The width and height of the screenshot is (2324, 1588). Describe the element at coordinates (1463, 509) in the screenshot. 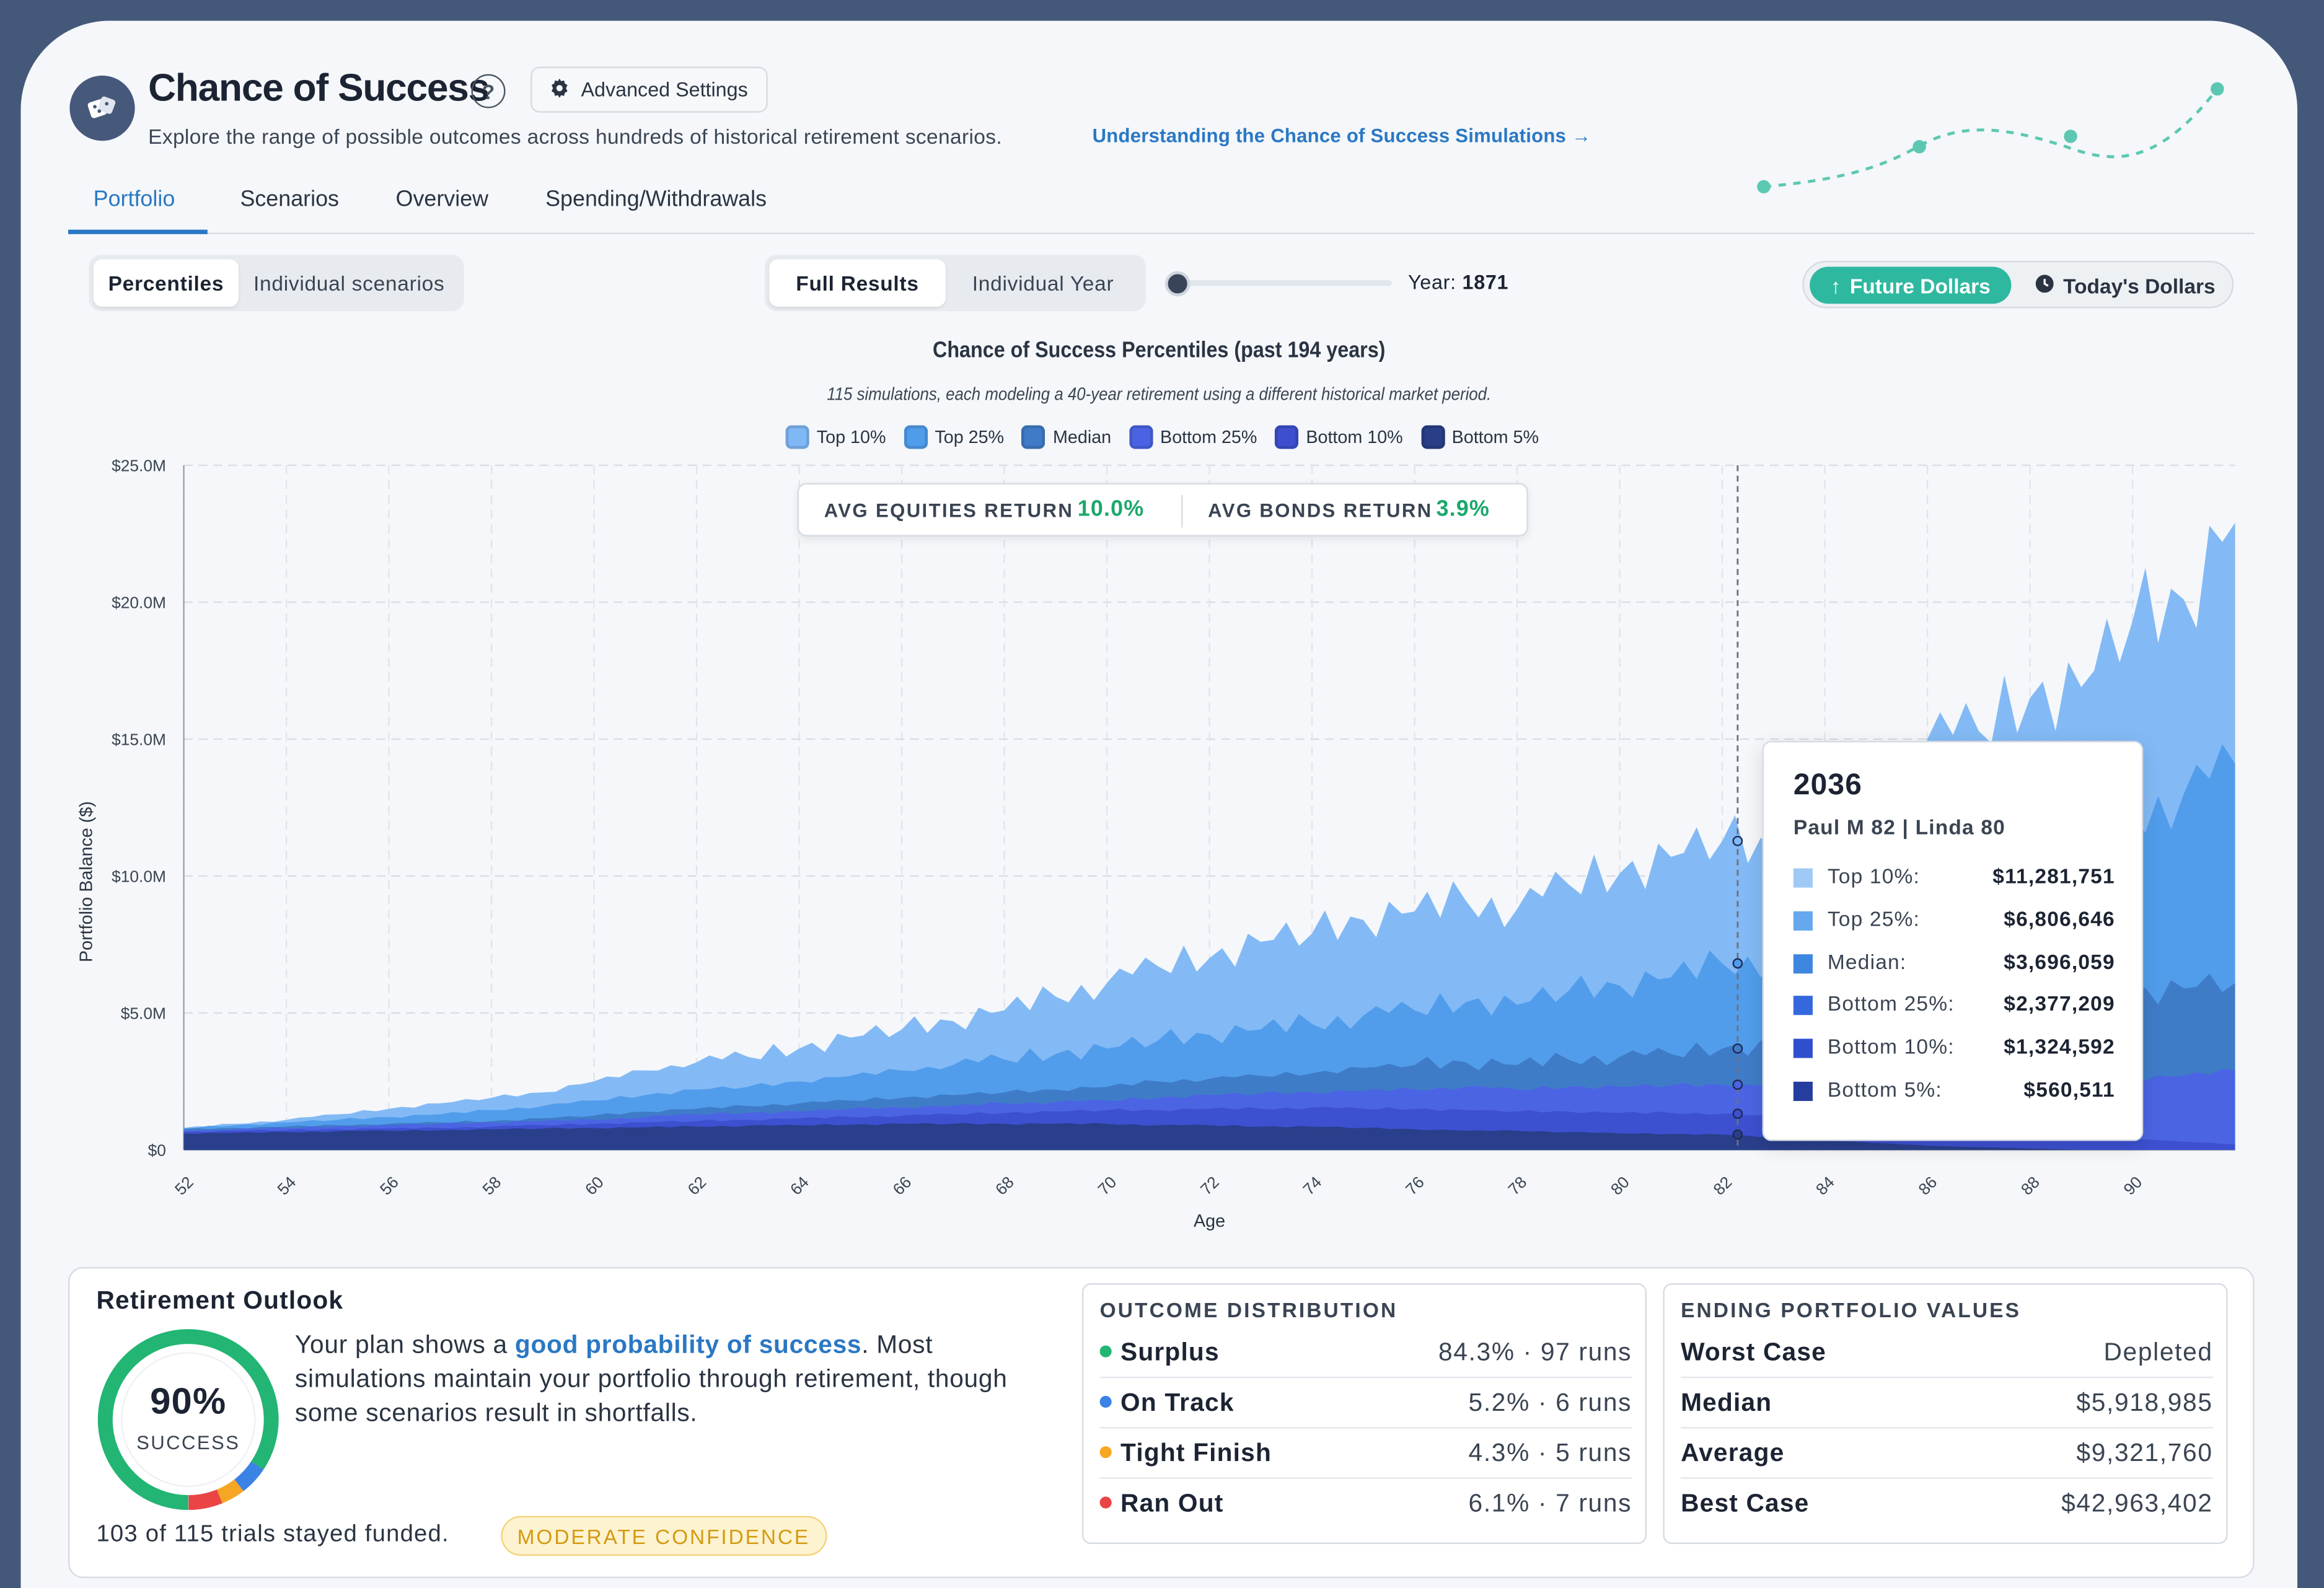

I see `bonds-return-value: 3.9%` at that location.